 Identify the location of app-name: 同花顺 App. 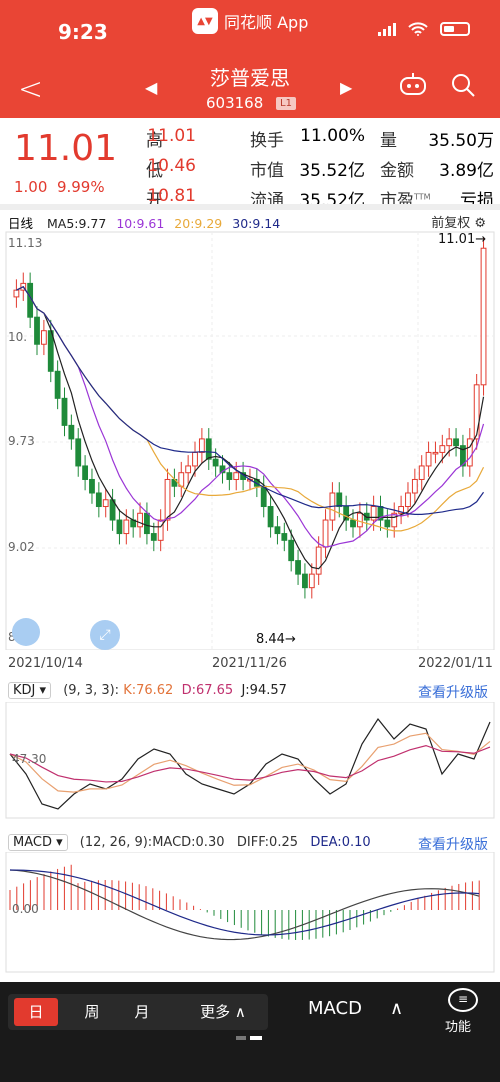
(266, 22).